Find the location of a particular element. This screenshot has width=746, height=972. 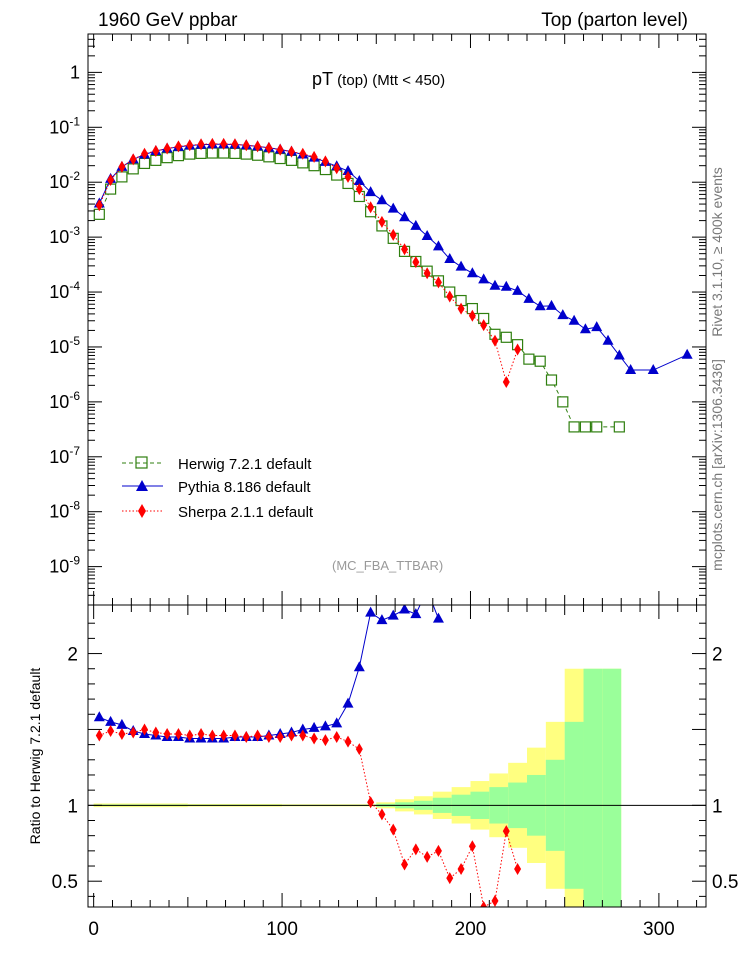

ratio-ytick-label-right: 1 is located at coordinates (717, 806).